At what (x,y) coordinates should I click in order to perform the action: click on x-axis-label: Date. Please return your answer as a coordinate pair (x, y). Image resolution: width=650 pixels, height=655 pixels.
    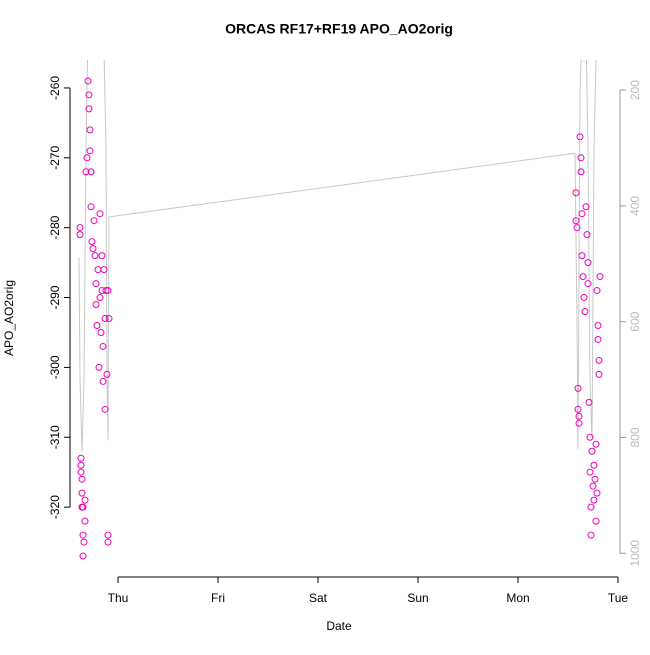
    Looking at the image, I should click on (339, 626).